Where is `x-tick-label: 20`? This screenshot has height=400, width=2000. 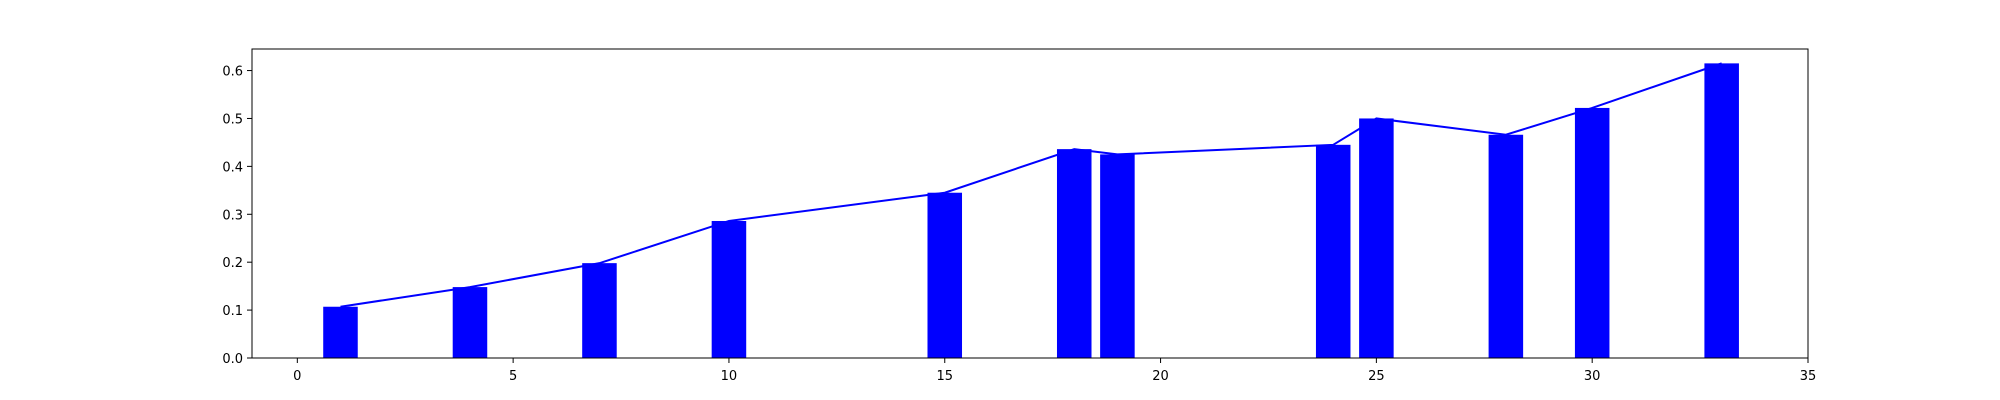 x-tick-label: 20 is located at coordinates (1160, 376).